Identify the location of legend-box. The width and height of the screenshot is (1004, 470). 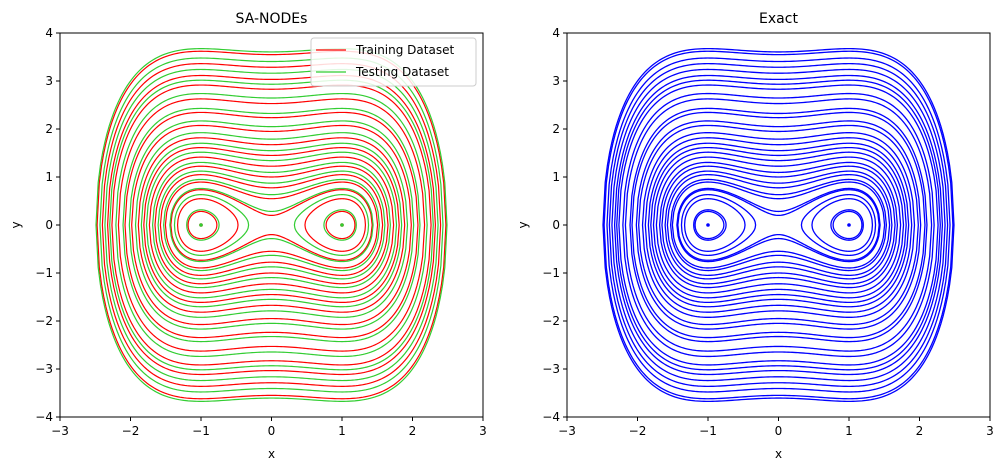
(393, 62).